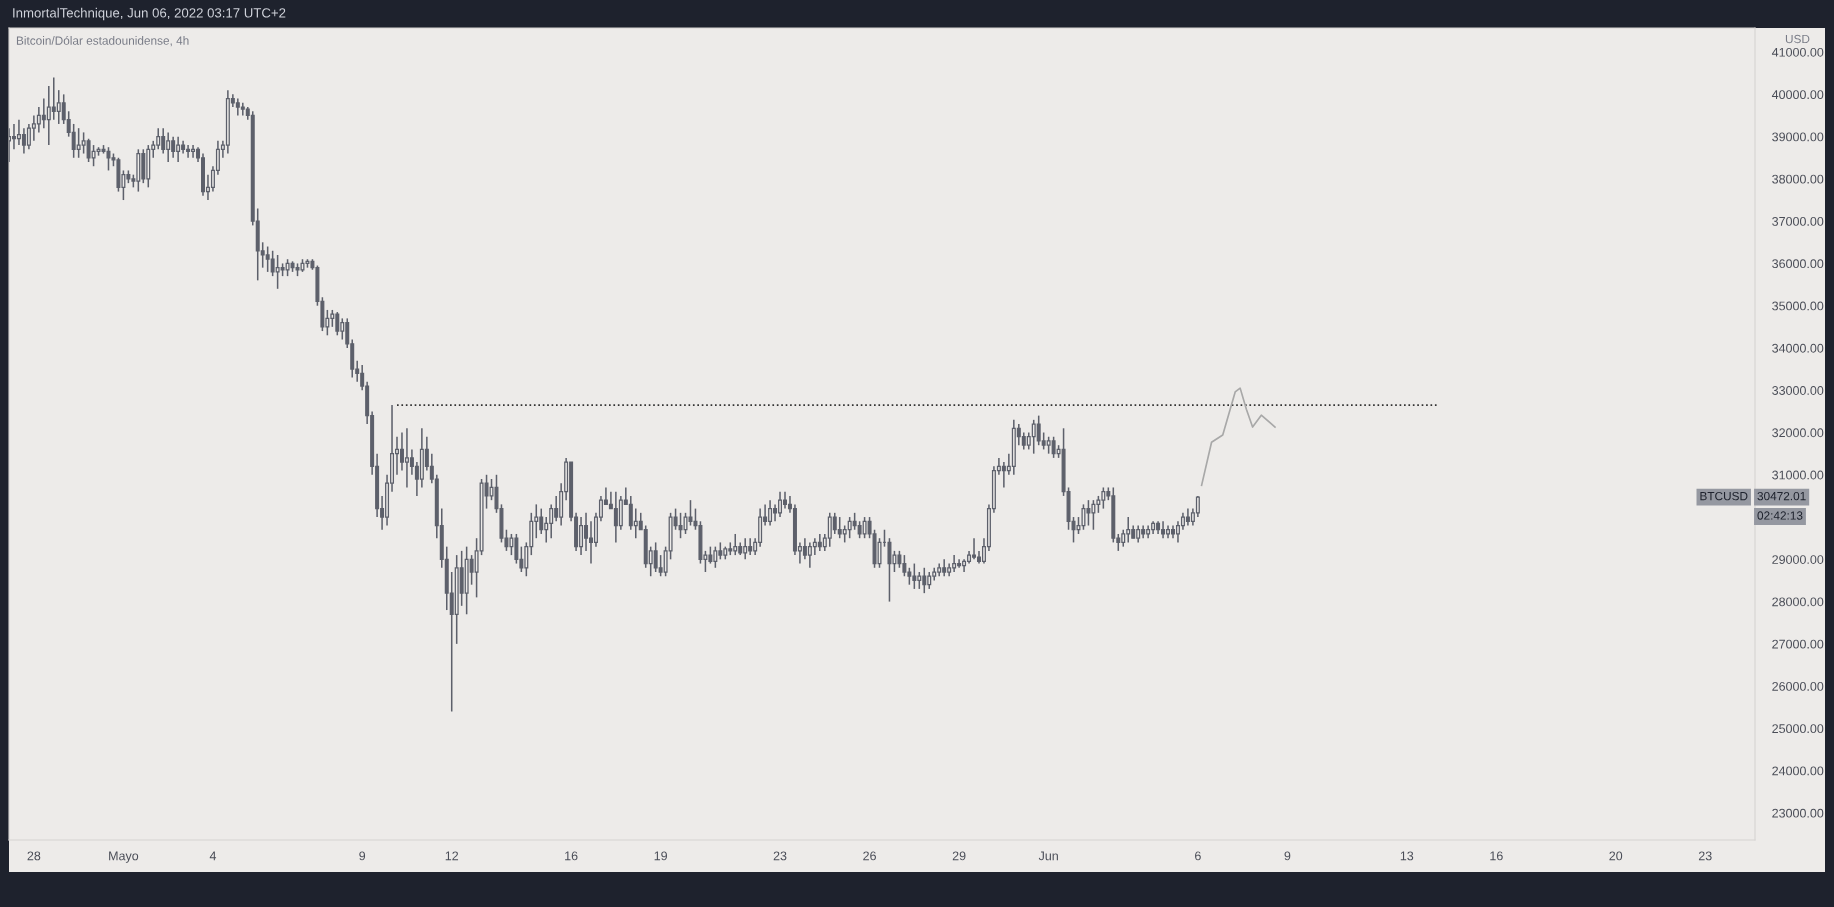  Describe the element at coordinates (1798, 264) in the screenshot. I see `y-tick-label: 36000.00` at that location.